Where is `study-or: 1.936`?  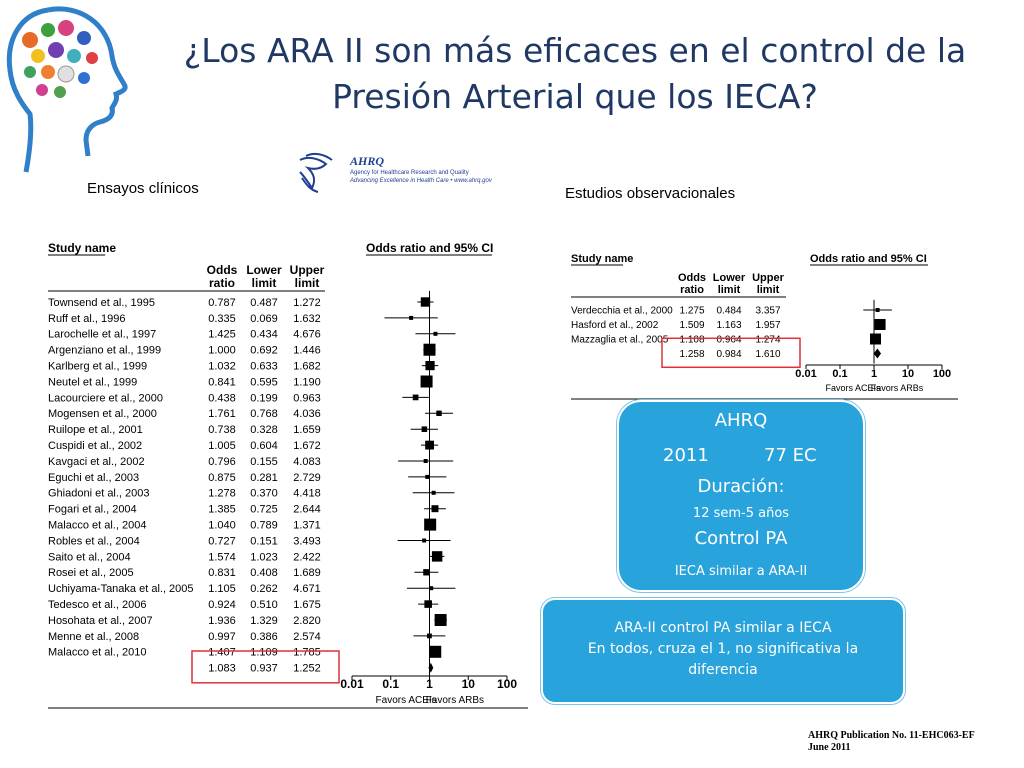
study-or: 1.936 is located at coordinates (222, 621).